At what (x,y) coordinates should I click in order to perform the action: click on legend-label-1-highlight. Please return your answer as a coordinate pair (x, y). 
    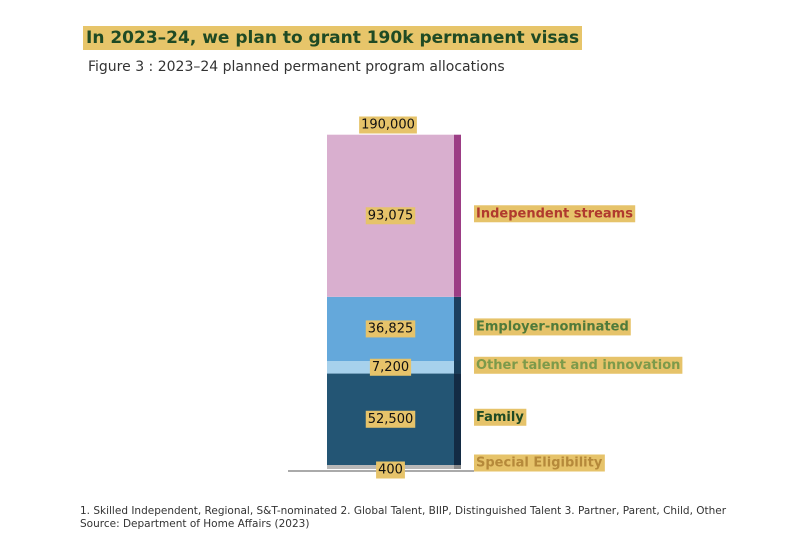
    Looking at the image, I should click on (500, 417).